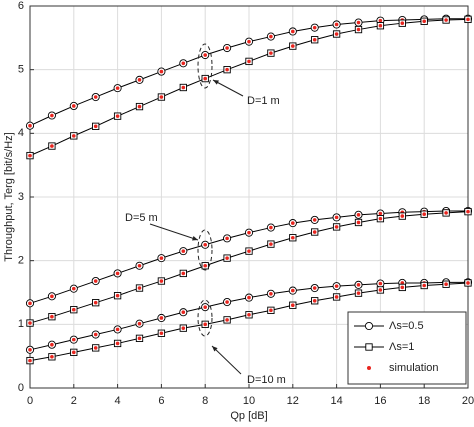 The image size is (474, 427). I want to click on marker-square, so click(369, 347).